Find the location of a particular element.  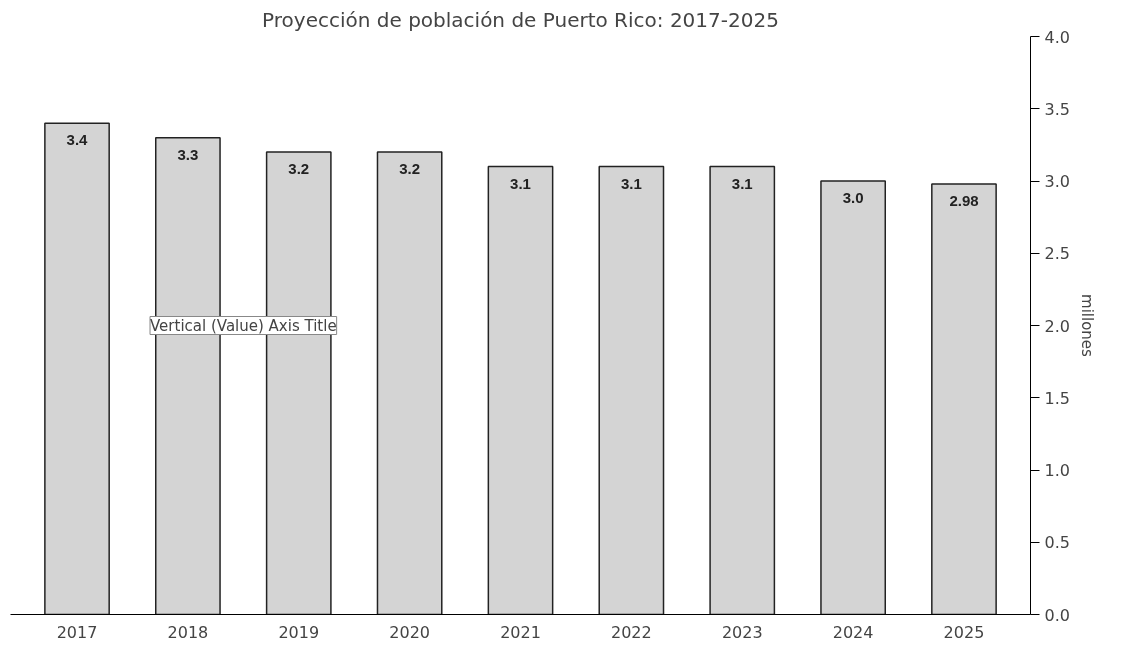

x-tick-label: 2022 is located at coordinates (631, 632).